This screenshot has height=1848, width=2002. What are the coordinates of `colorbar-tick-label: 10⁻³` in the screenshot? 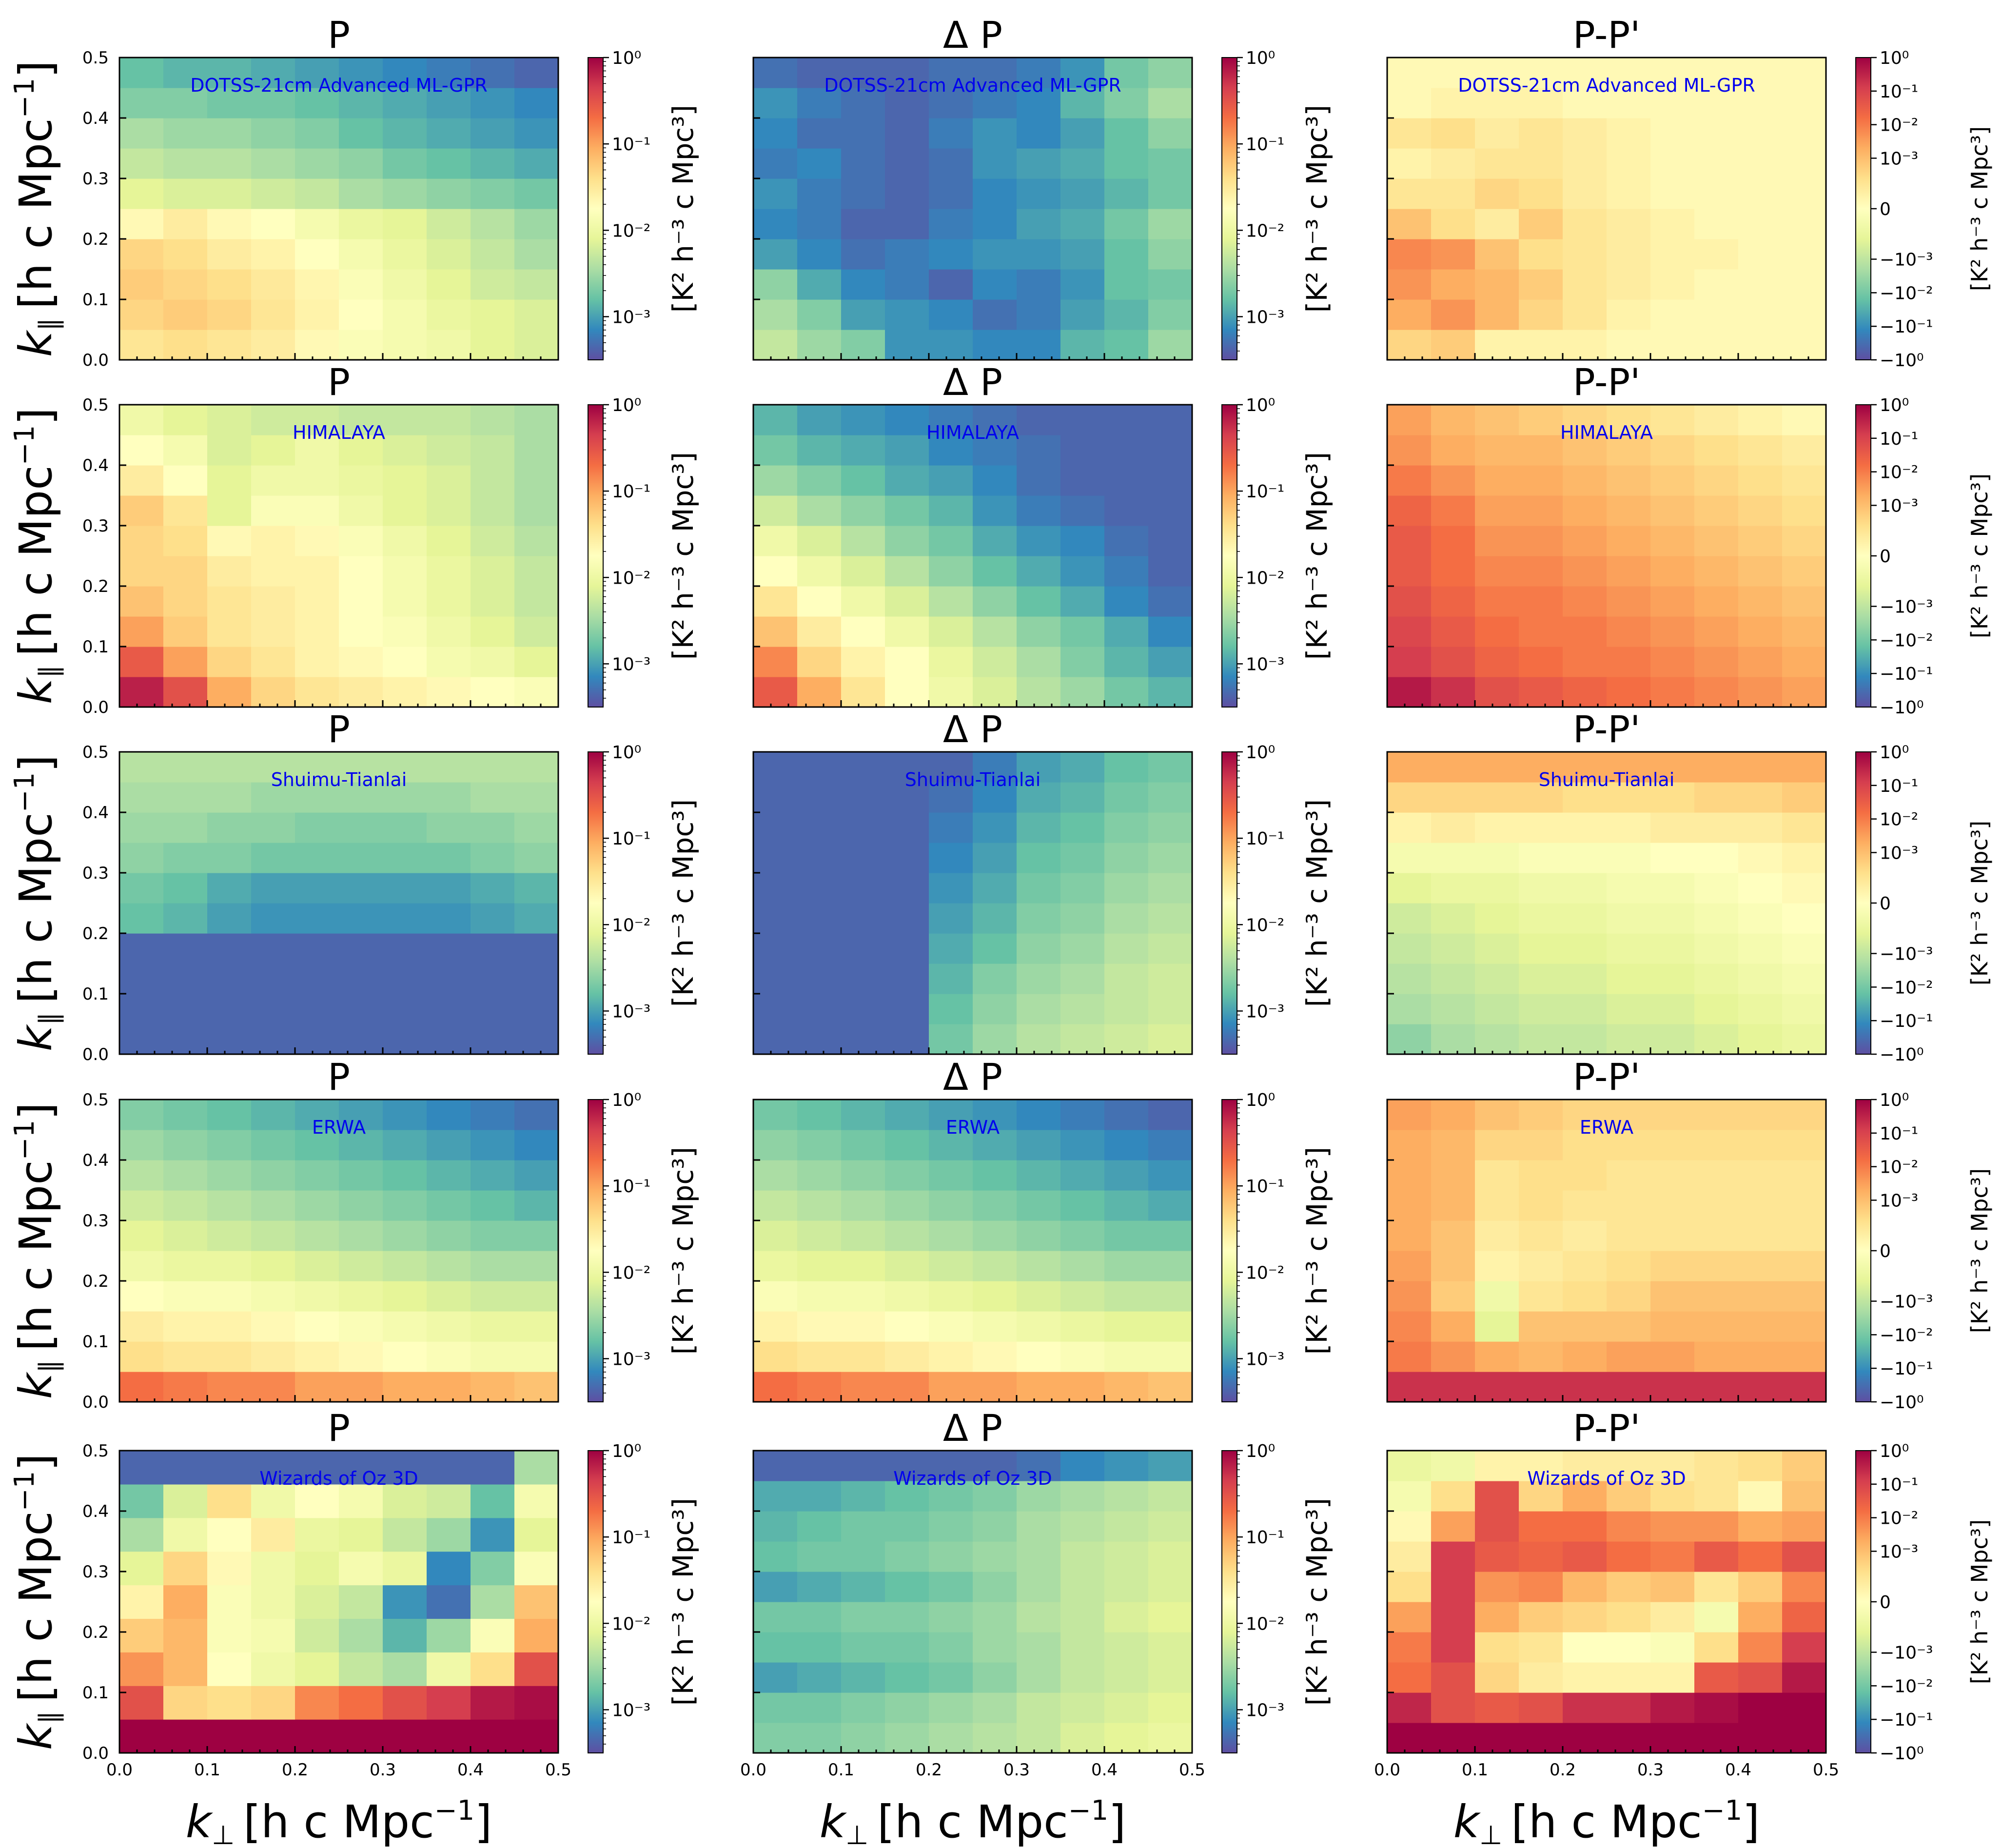 It's located at (1265, 317).